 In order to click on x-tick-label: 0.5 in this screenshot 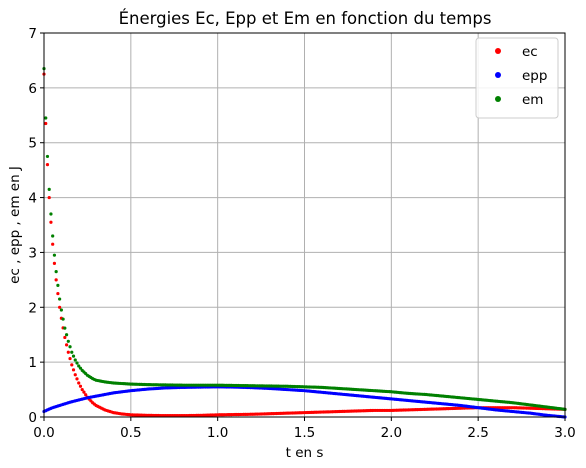, I will do `click(130, 433)`.